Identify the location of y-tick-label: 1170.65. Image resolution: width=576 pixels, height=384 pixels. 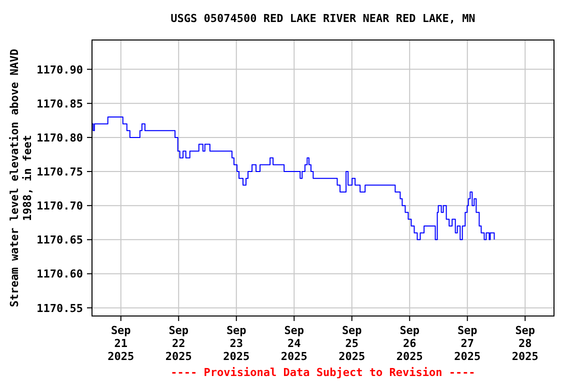
(59, 240).